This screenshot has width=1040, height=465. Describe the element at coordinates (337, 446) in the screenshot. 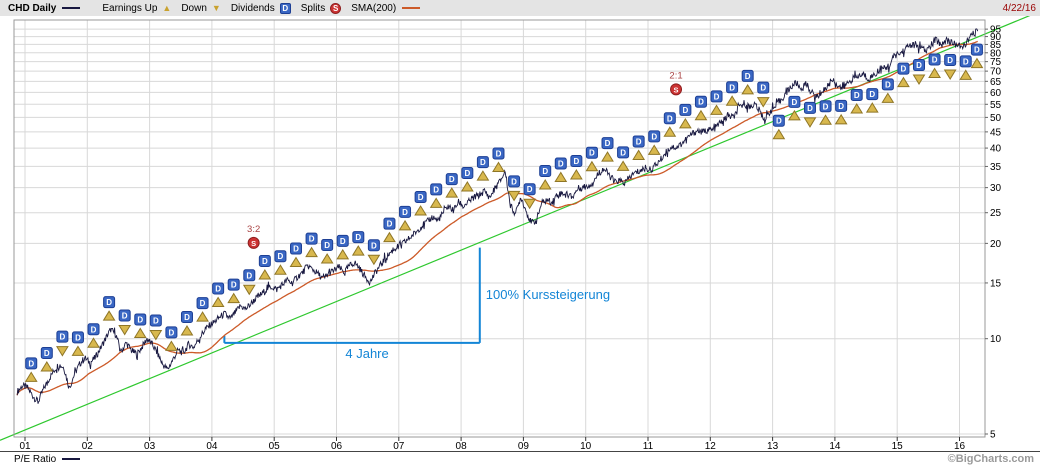

I see `year-tick-label: 06` at that location.